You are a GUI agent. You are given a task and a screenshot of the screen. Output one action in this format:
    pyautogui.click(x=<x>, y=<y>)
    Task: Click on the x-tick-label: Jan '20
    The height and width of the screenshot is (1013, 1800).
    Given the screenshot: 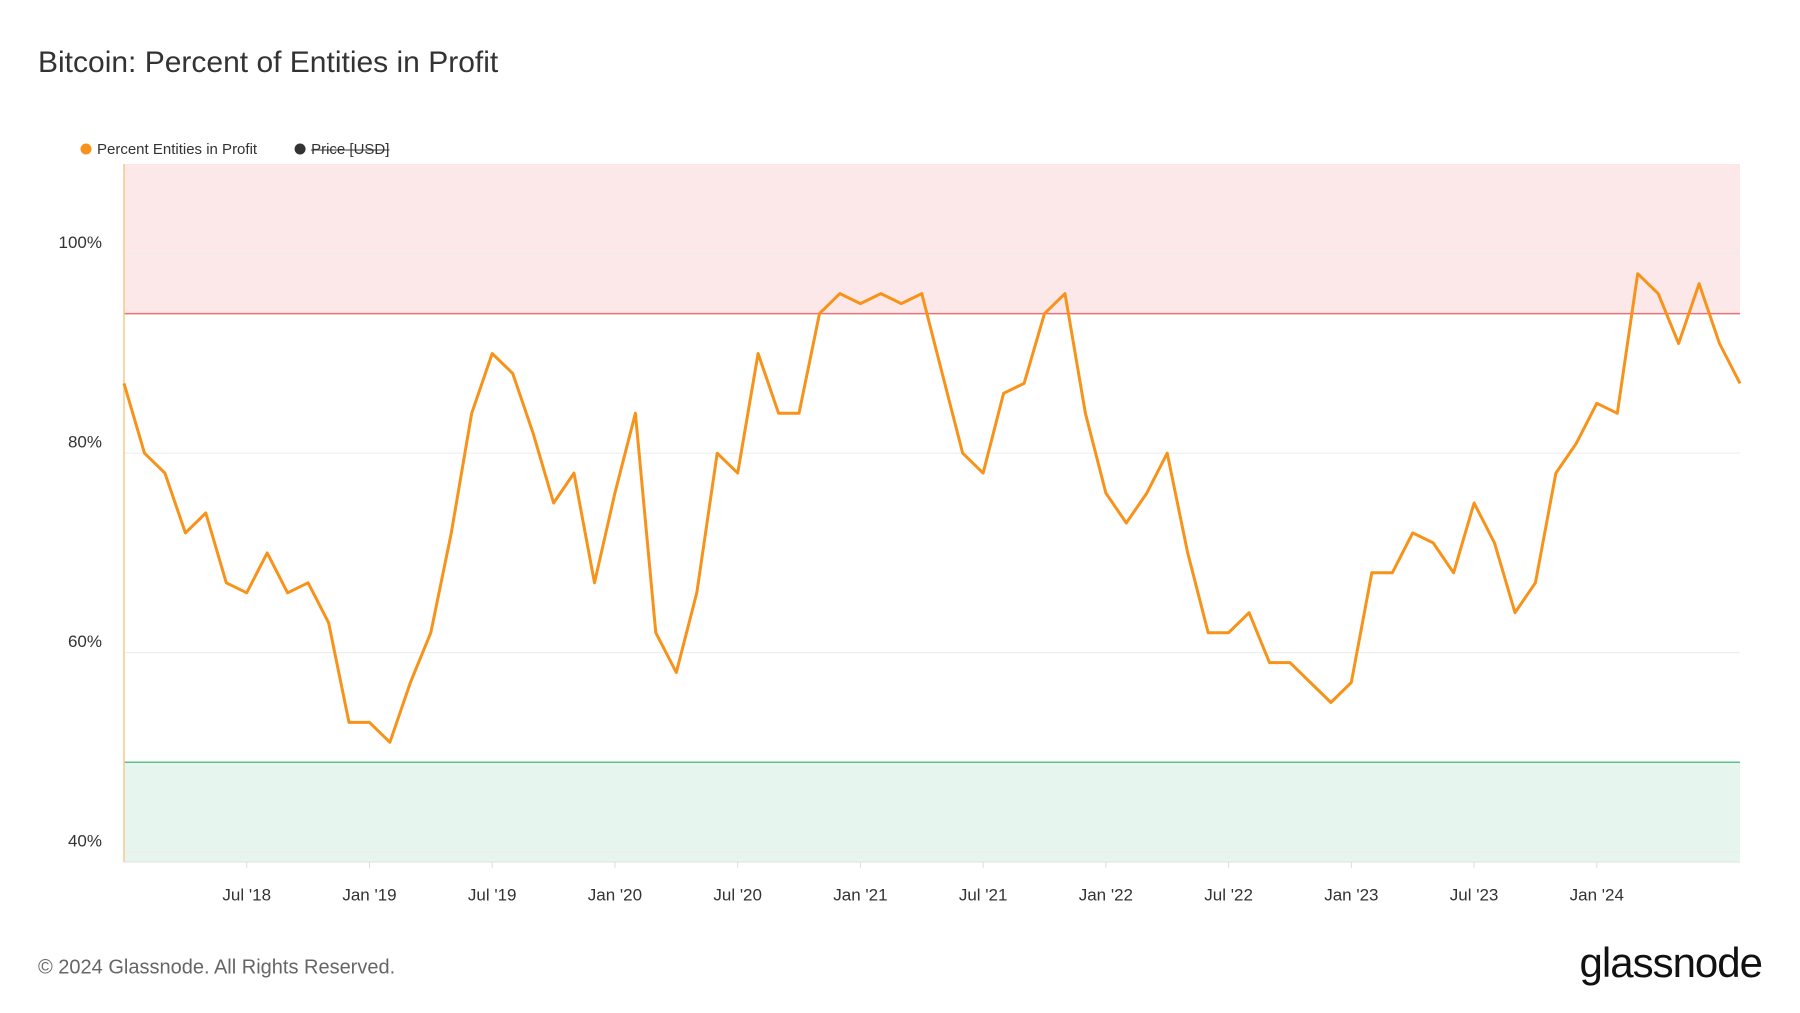 What is the action you would take?
    pyautogui.click(x=615, y=894)
    